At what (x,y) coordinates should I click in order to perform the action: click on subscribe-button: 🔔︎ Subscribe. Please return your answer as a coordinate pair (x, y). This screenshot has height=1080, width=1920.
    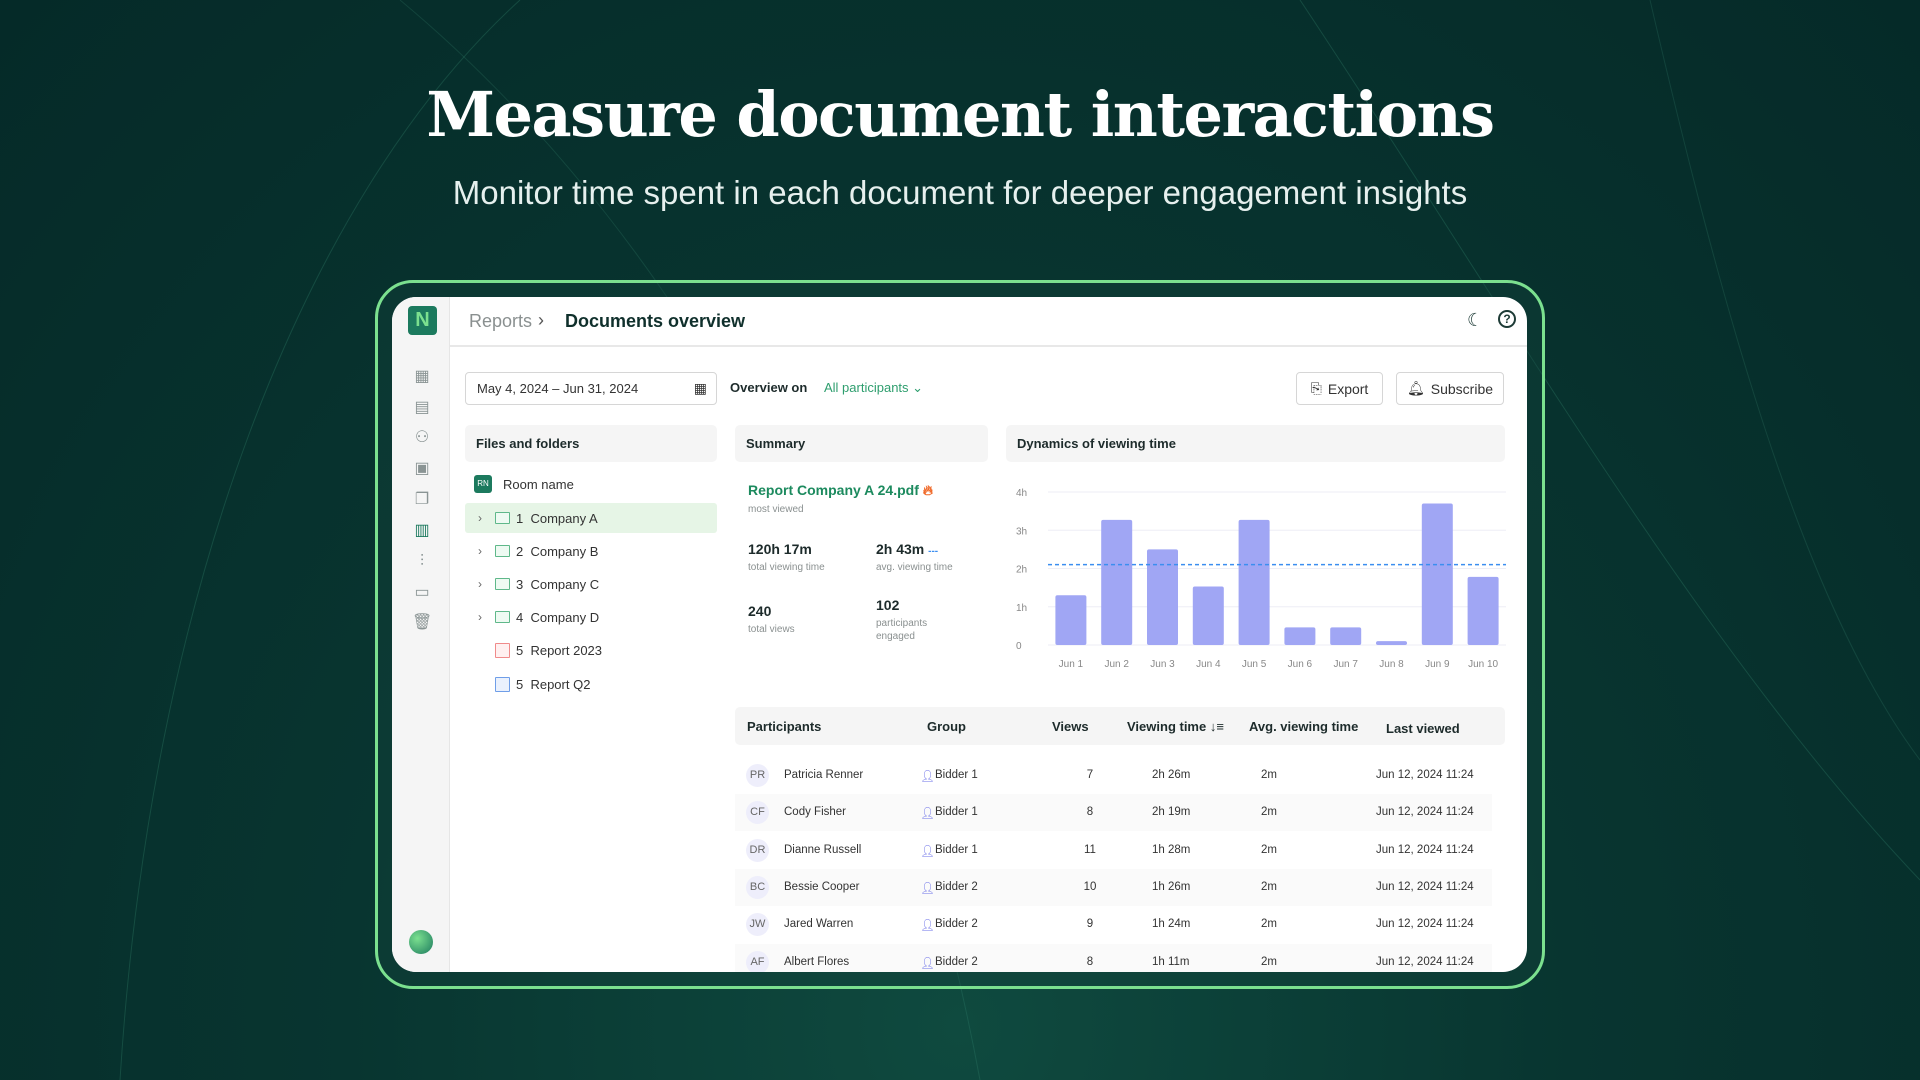
    Looking at the image, I should click on (1450, 388).